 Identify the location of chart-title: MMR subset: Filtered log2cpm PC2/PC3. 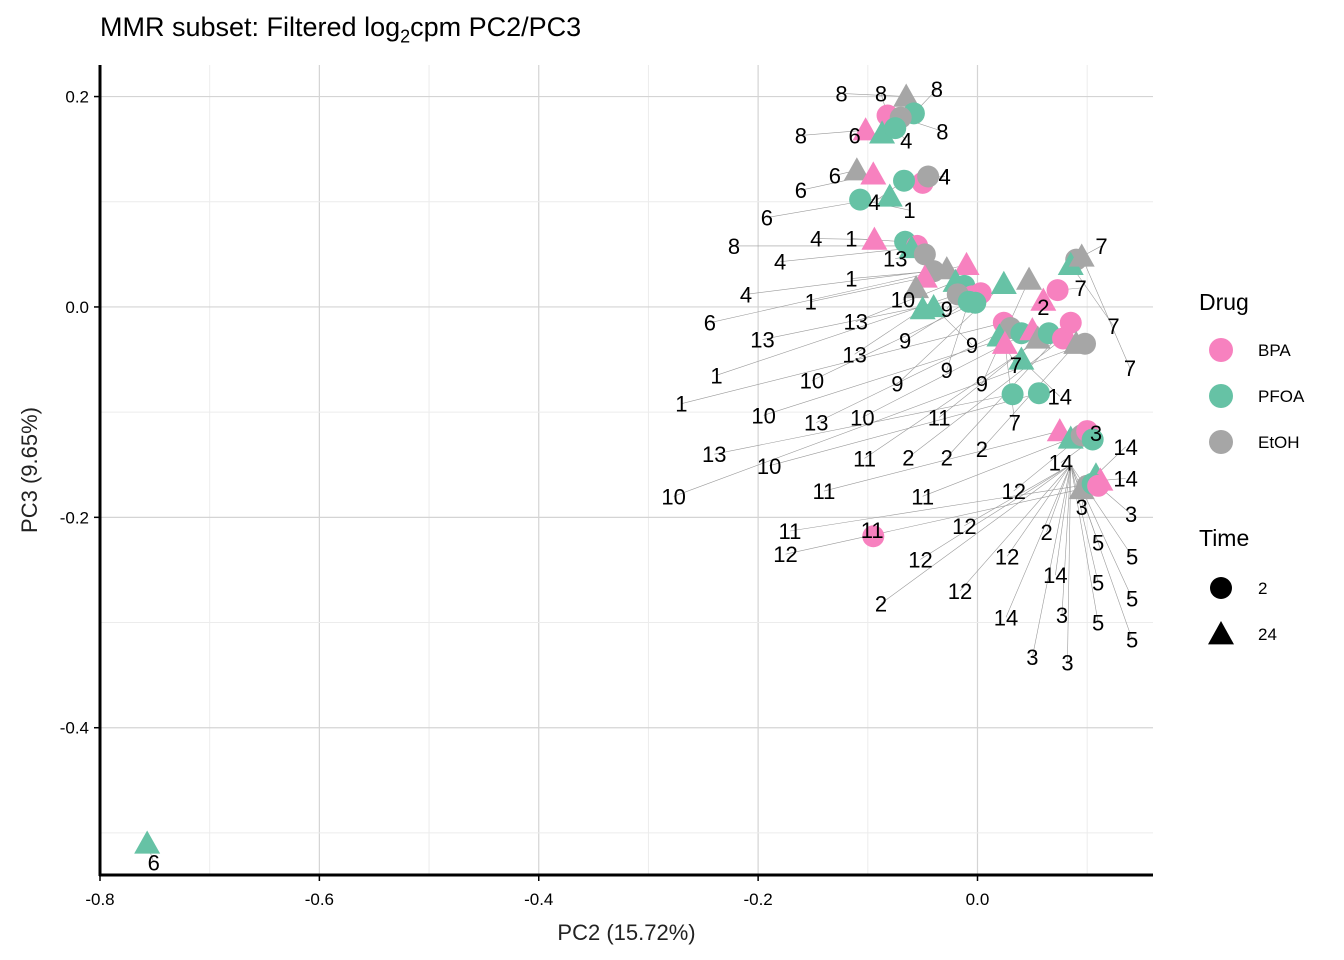
(340, 29).